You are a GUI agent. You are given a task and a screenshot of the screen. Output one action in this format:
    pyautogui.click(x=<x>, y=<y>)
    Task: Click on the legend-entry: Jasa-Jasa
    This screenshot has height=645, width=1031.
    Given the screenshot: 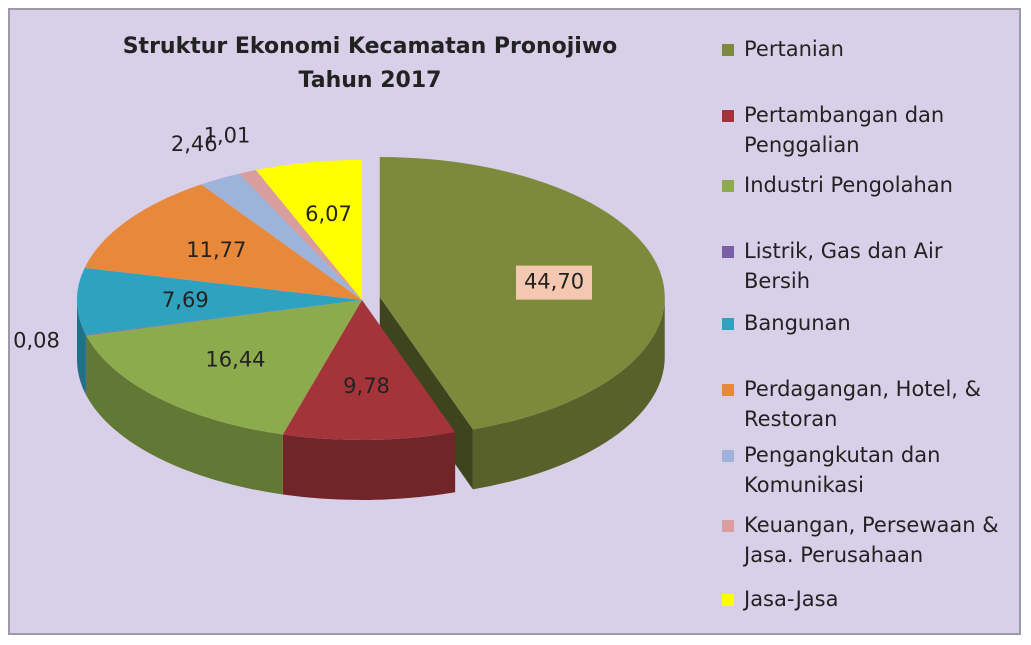 What is the action you would take?
    pyautogui.click(x=867, y=599)
    